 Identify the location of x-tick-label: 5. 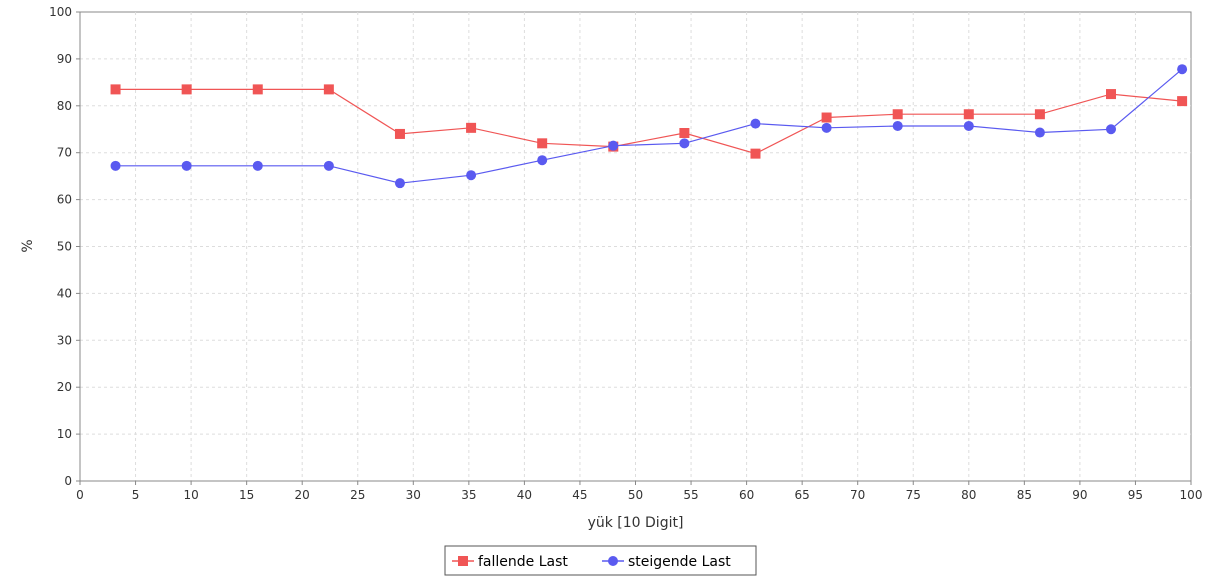
(136, 495).